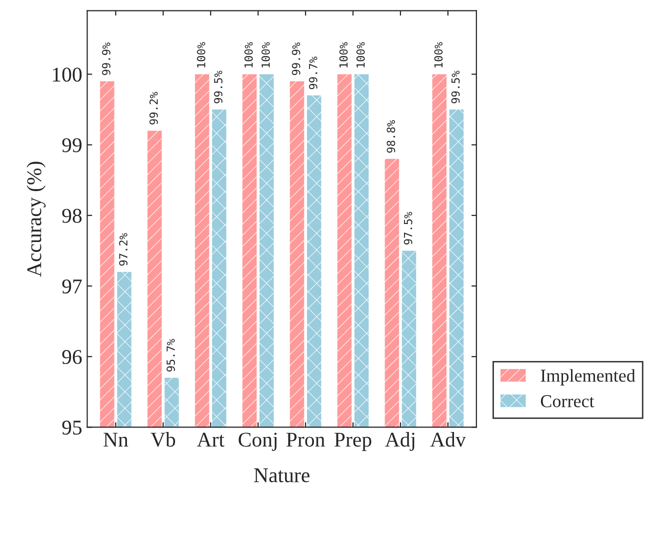  I want to click on x-tick-label: Adj, so click(399, 441).